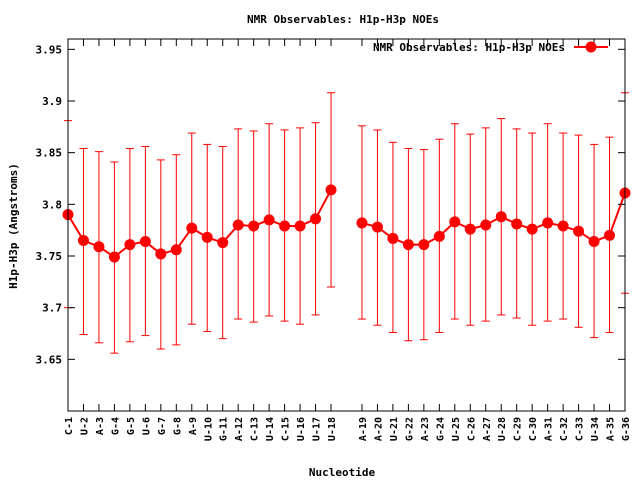 Image resolution: width=640 pixels, height=480 pixels. I want to click on x-tick-label: C-26, so click(471, 429).